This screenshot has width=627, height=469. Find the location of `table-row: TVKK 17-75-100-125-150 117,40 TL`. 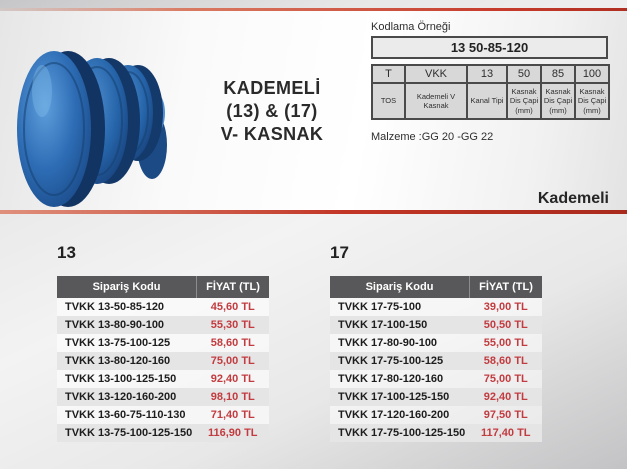

table-row: TVKK 17-75-100-125-150 117,40 TL is located at coordinates (436, 433).